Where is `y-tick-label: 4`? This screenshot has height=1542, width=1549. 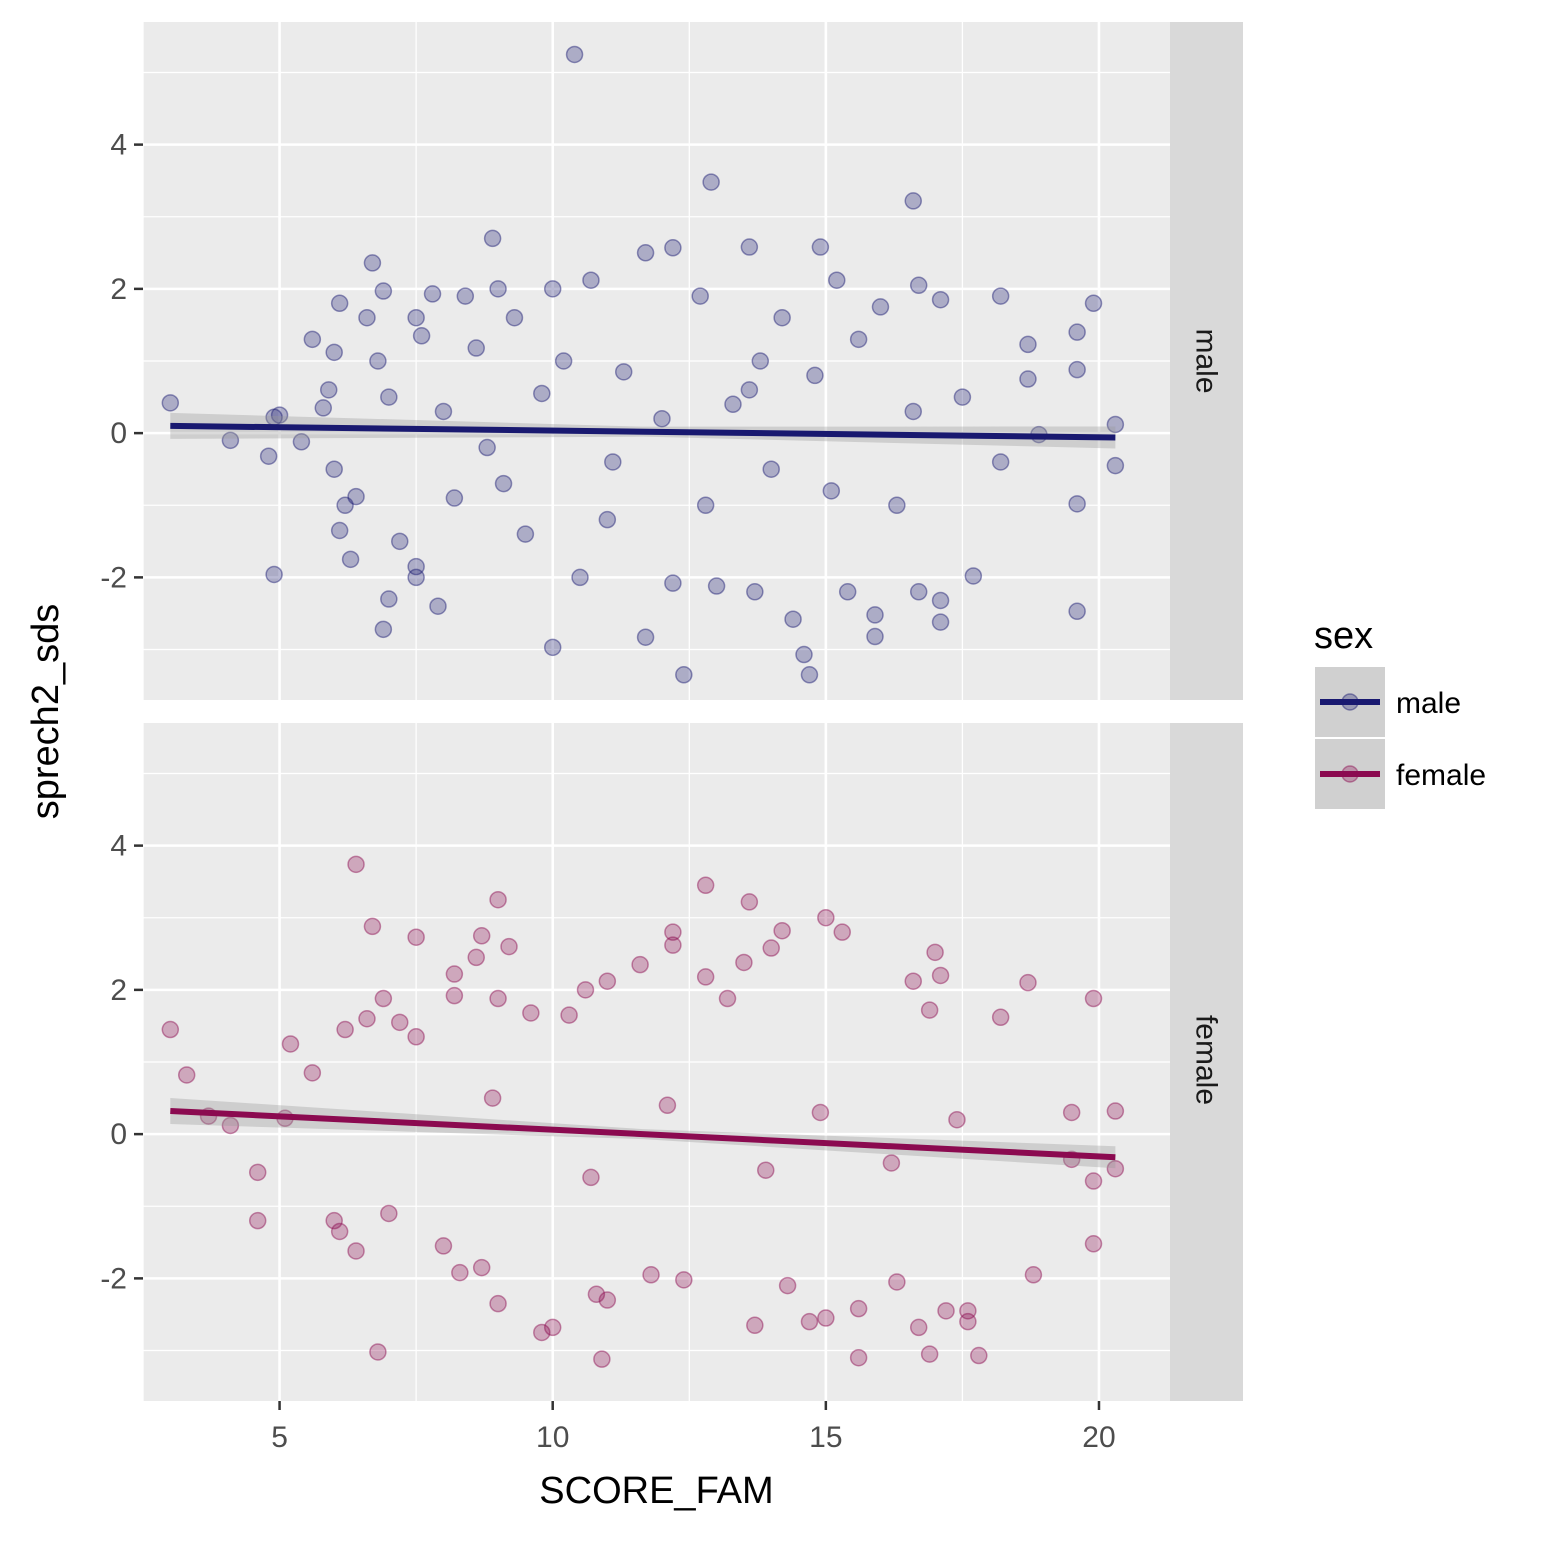 y-tick-label: 4 is located at coordinates (118, 145).